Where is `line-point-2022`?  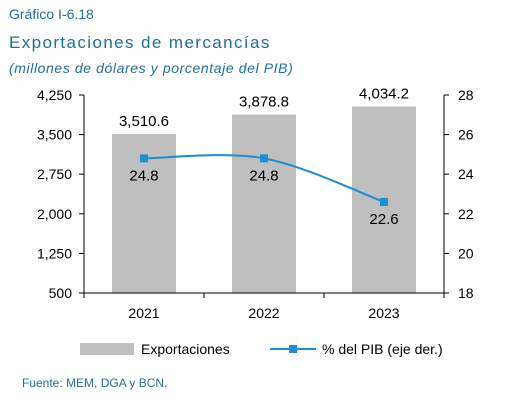
line-point-2022 is located at coordinates (264, 158).